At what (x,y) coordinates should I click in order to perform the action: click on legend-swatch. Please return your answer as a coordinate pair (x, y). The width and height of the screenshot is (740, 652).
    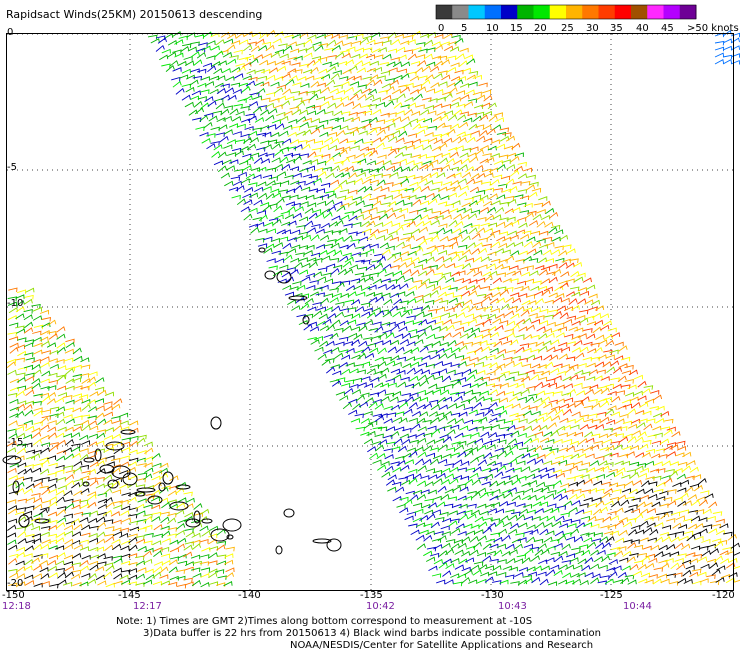
    Looking at the image, I should click on (493, 12).